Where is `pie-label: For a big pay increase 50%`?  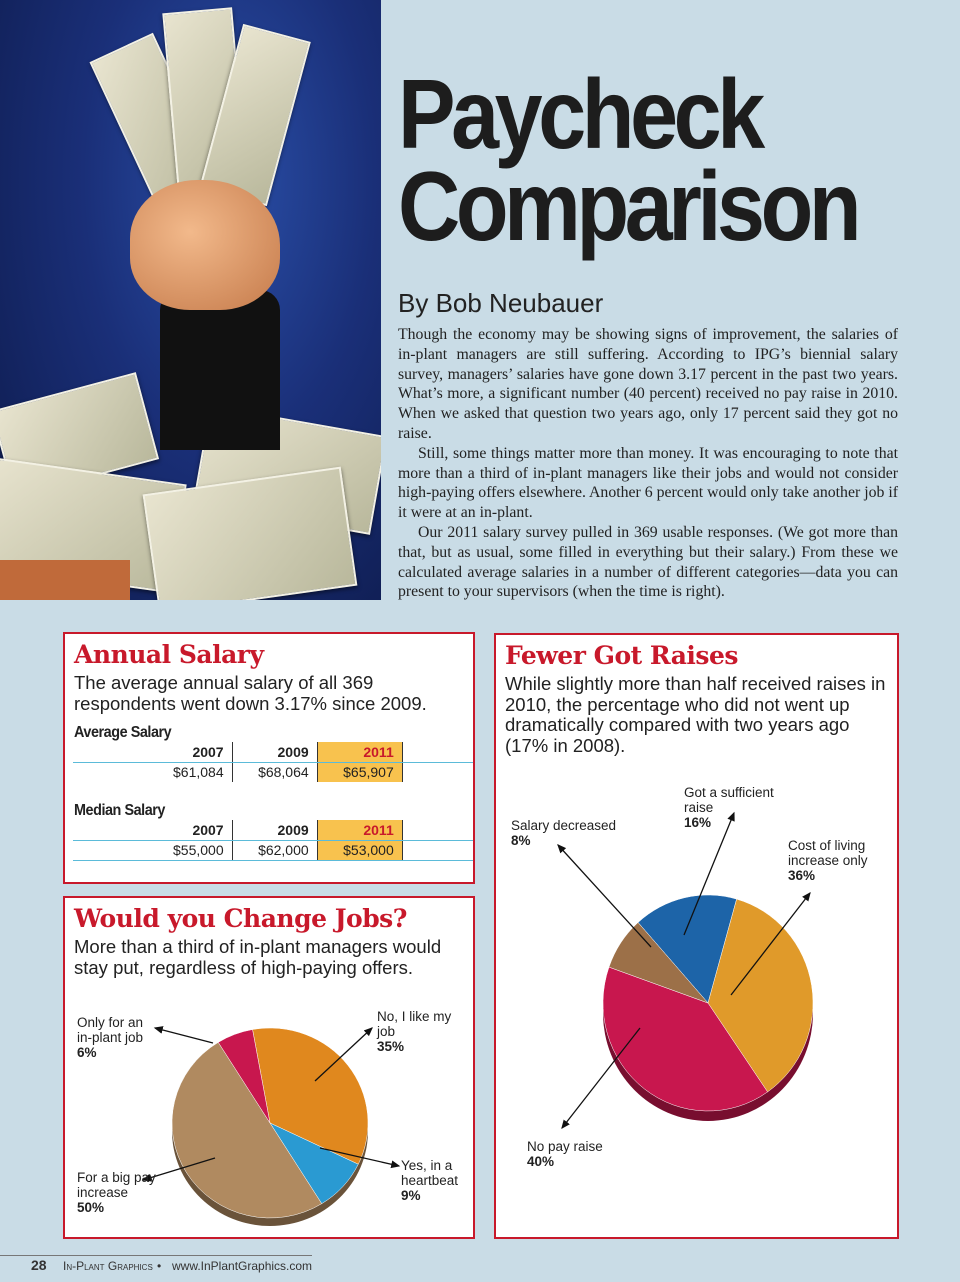 pie-label: For a big pay increase 50% is located at coordinates (116, 1192).